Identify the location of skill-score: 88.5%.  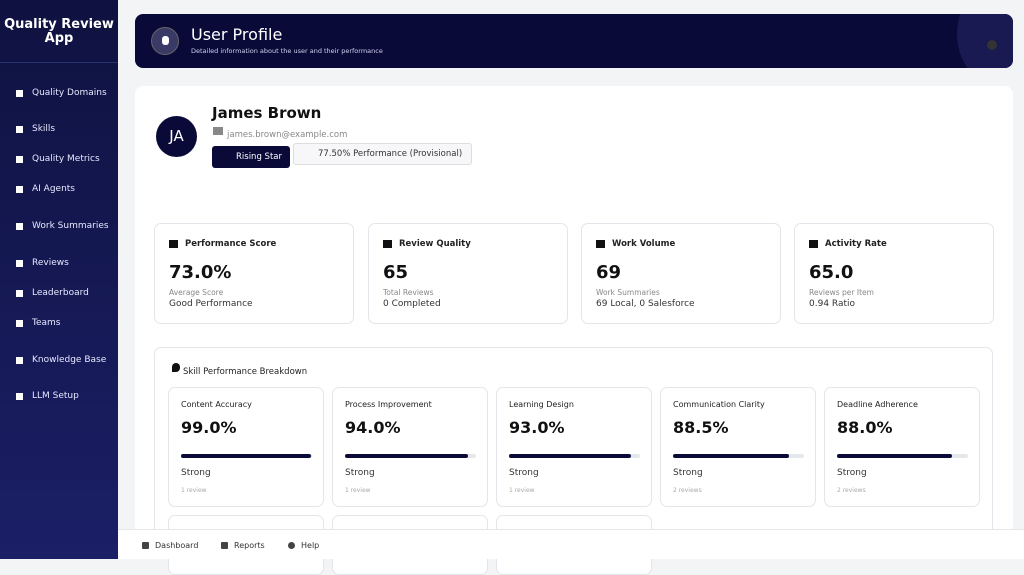
(701, 427).